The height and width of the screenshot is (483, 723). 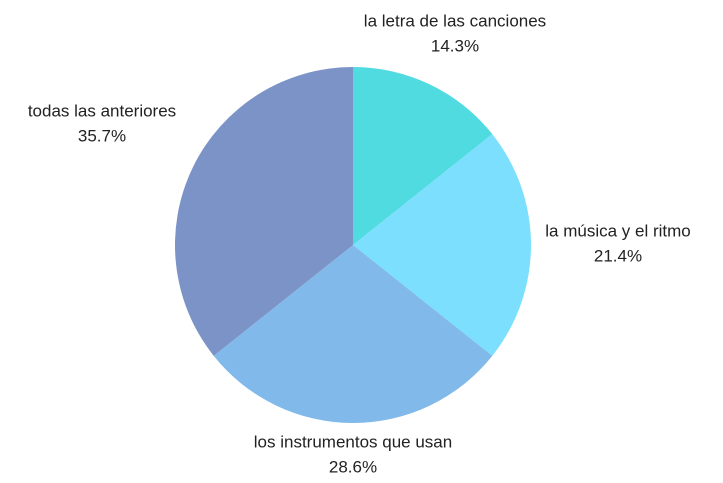 I want to click on slice-value: 14.3%, so click(x=455, y=45).